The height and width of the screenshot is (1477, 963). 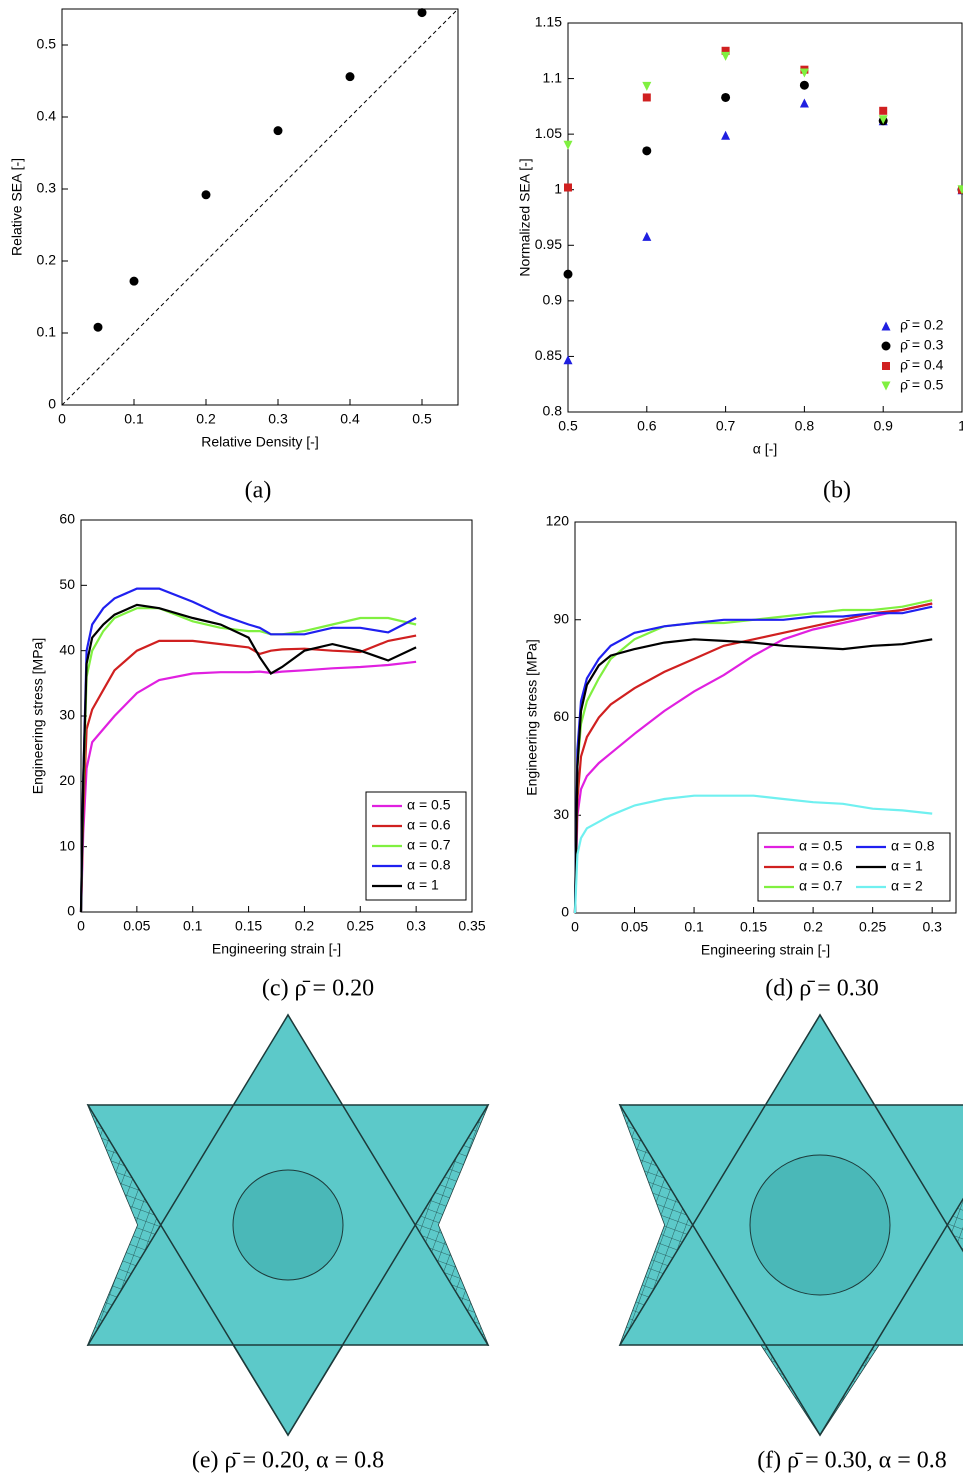 I want to click on reference-line, so click(x=260, y=207).